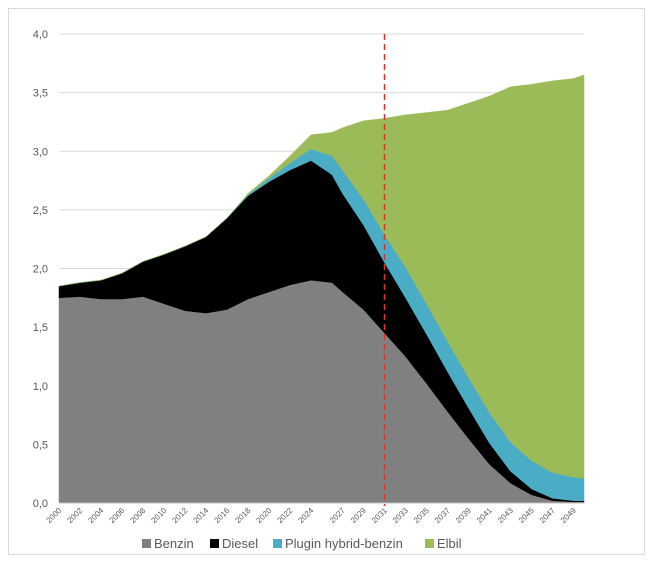  What do you see at coordinates (179, 515) in the screenshot?
I see `x-tick-label: 2012` at bounding box center [179, 515].